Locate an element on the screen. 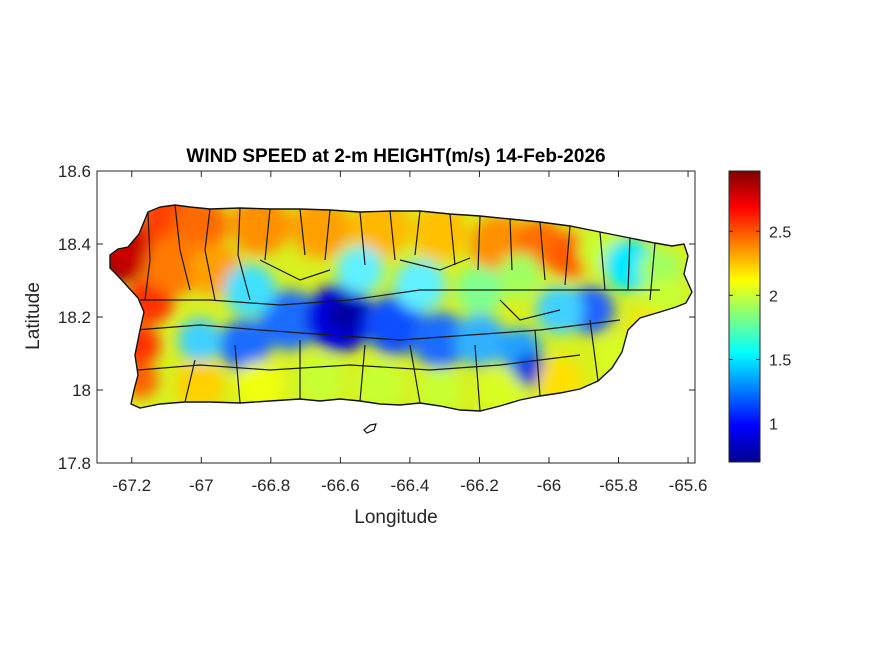  x-tick-label: -65.8 is located at coordinates (618, 485).